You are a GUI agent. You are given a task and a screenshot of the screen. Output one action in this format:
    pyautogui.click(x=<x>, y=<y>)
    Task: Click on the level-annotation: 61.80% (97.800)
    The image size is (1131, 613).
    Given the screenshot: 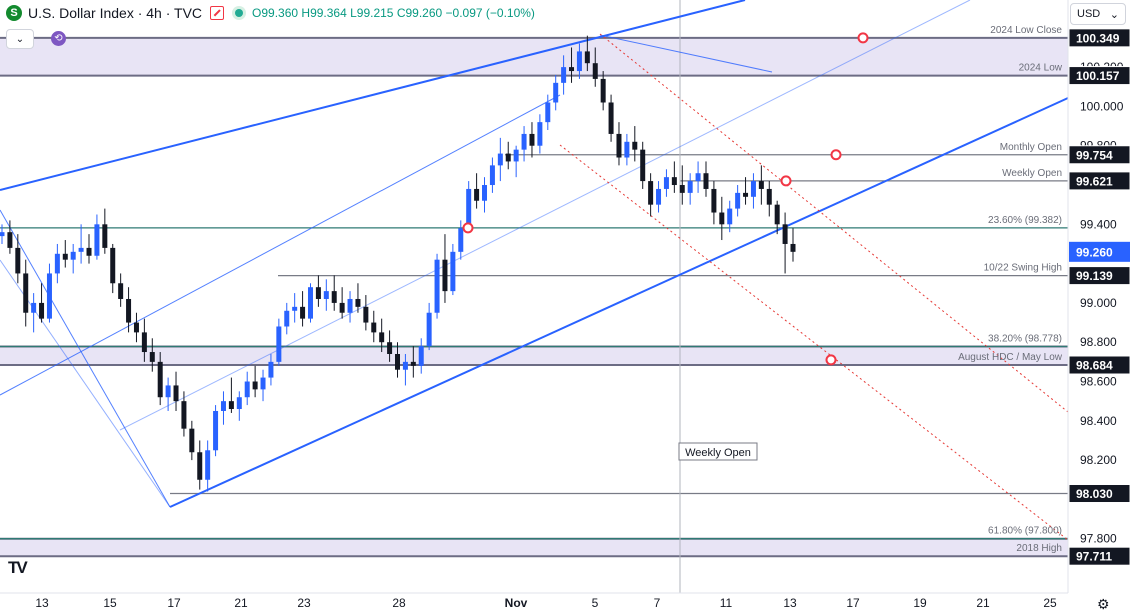 What is the action you would take?
    pyautogui.click(x=1025, y=531)
    